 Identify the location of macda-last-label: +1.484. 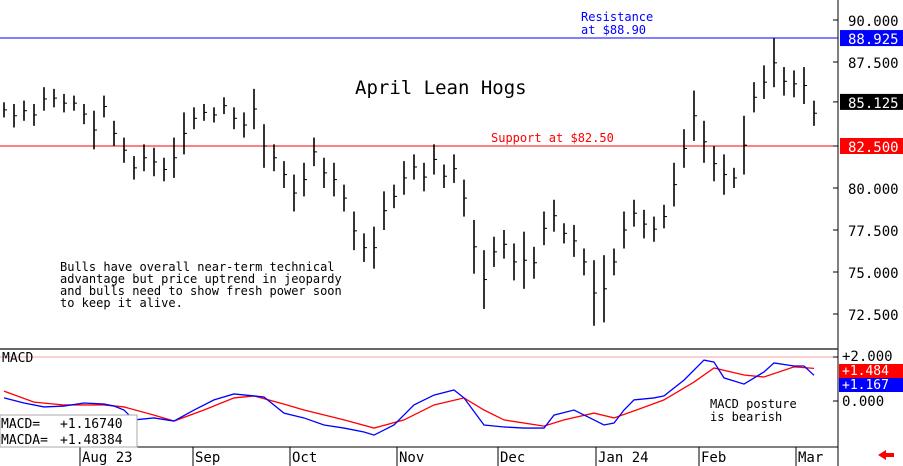
(865, 371).